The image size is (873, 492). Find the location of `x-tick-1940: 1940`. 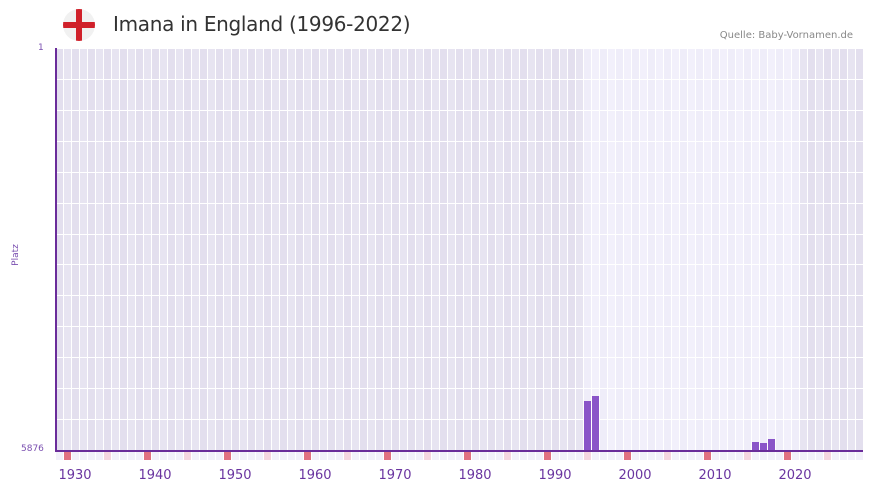

x-tick-1940: 1940 is located at coordinates (155, 475).